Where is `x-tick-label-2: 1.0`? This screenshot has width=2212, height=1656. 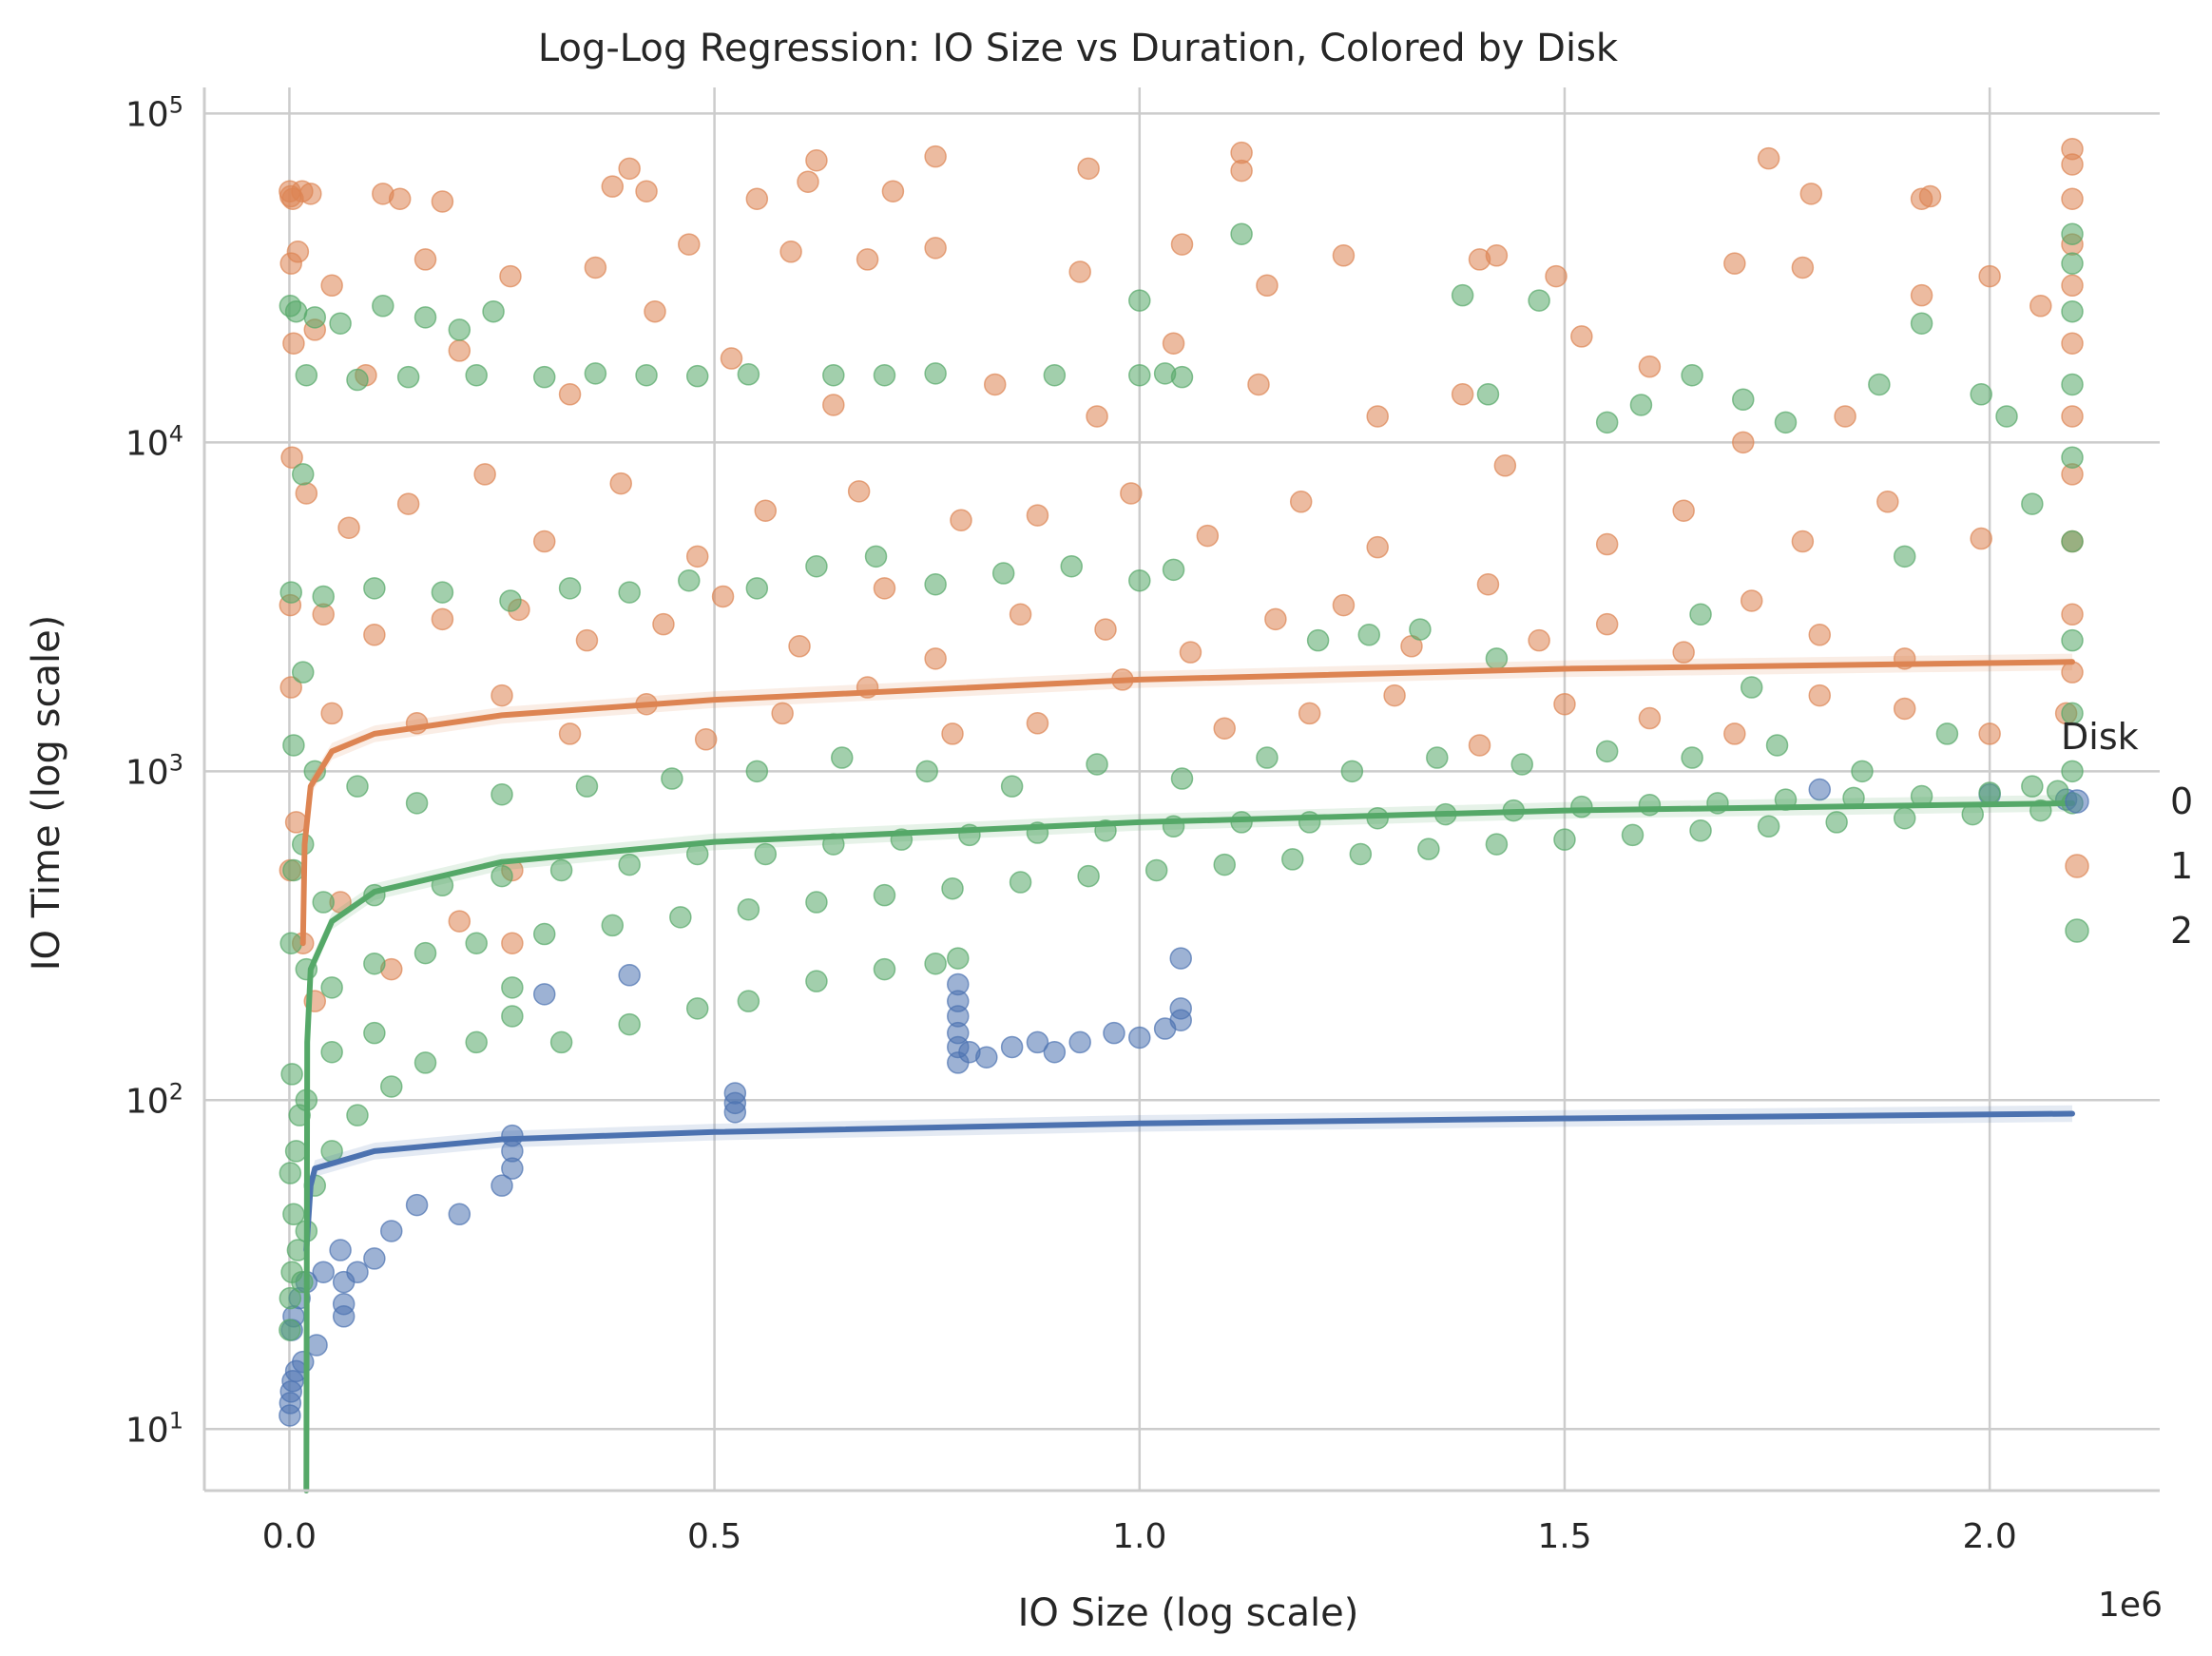 x-tick-label-2: 1.0 is located at coordinates (1139, 1536).